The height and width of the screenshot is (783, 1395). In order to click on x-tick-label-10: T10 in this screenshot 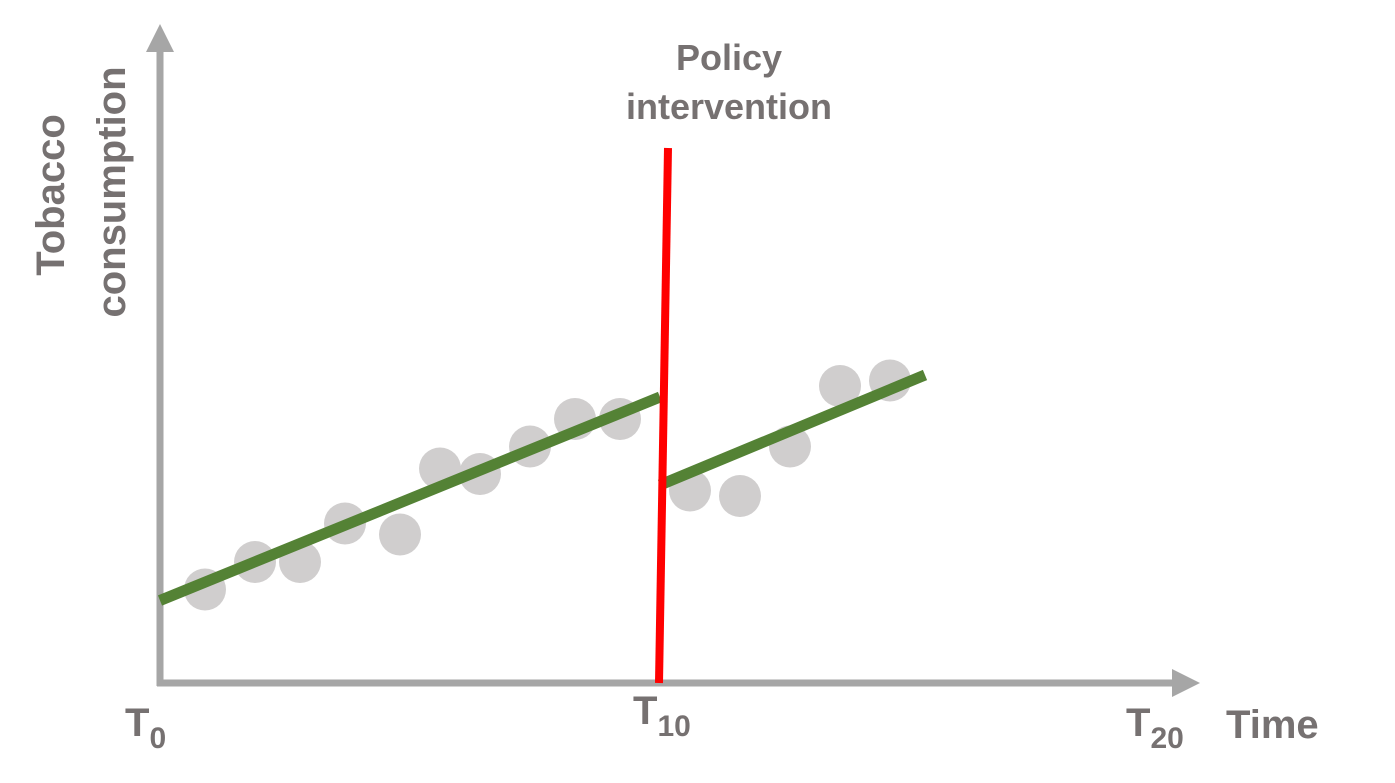, I will do `click(662, 716)`.